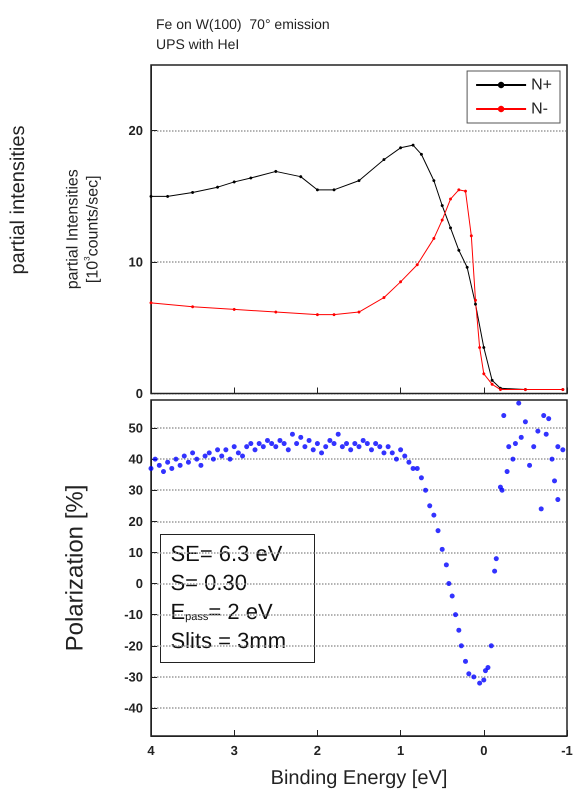  Describe the element at coordinates (228, 640) in the screenshot. I see `annotation: Slits = 3mm` at that location.